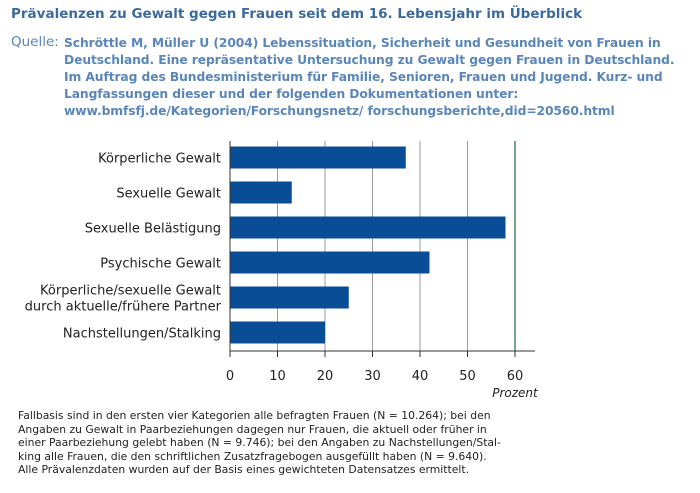 The image size is (700, 493). Describe the element at coordinates (159, 159) in the screenshot. I see `category-label: Körperliche Gewalt` at that location.